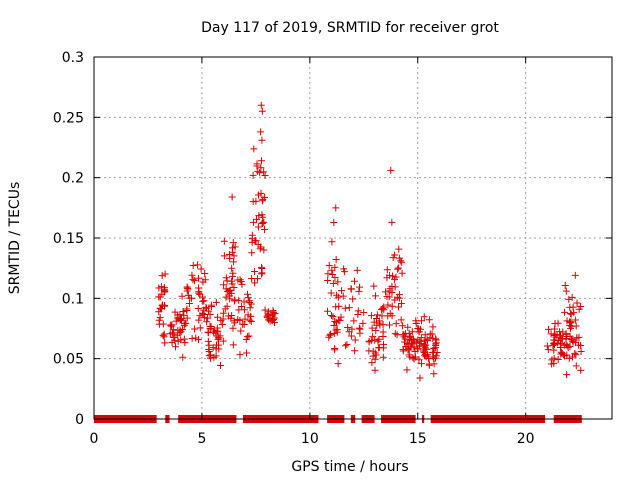  I want to click on y-tick-label: 0.1, so click(73, 299).